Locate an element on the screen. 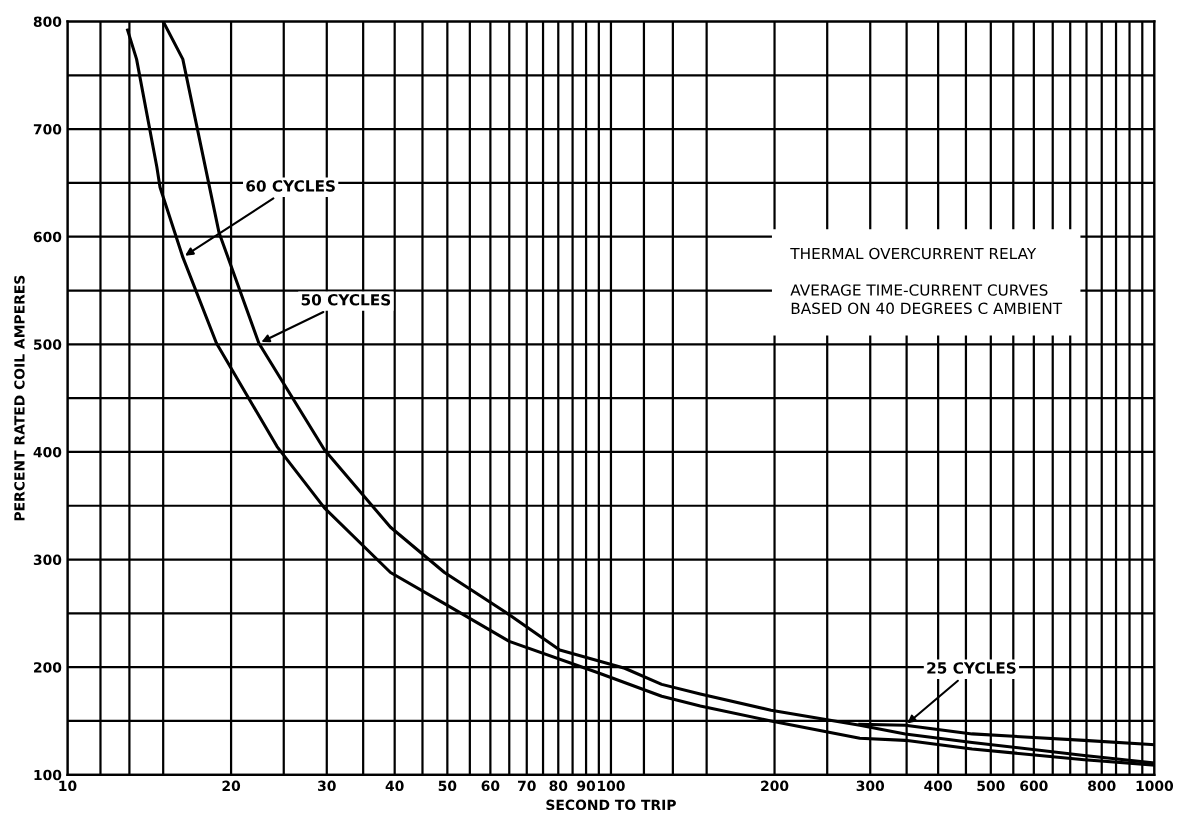 Image resolution: width=1184 pixels, height=826 pixels. x-tick-label: 800 is located at coordinates (1102, 786).